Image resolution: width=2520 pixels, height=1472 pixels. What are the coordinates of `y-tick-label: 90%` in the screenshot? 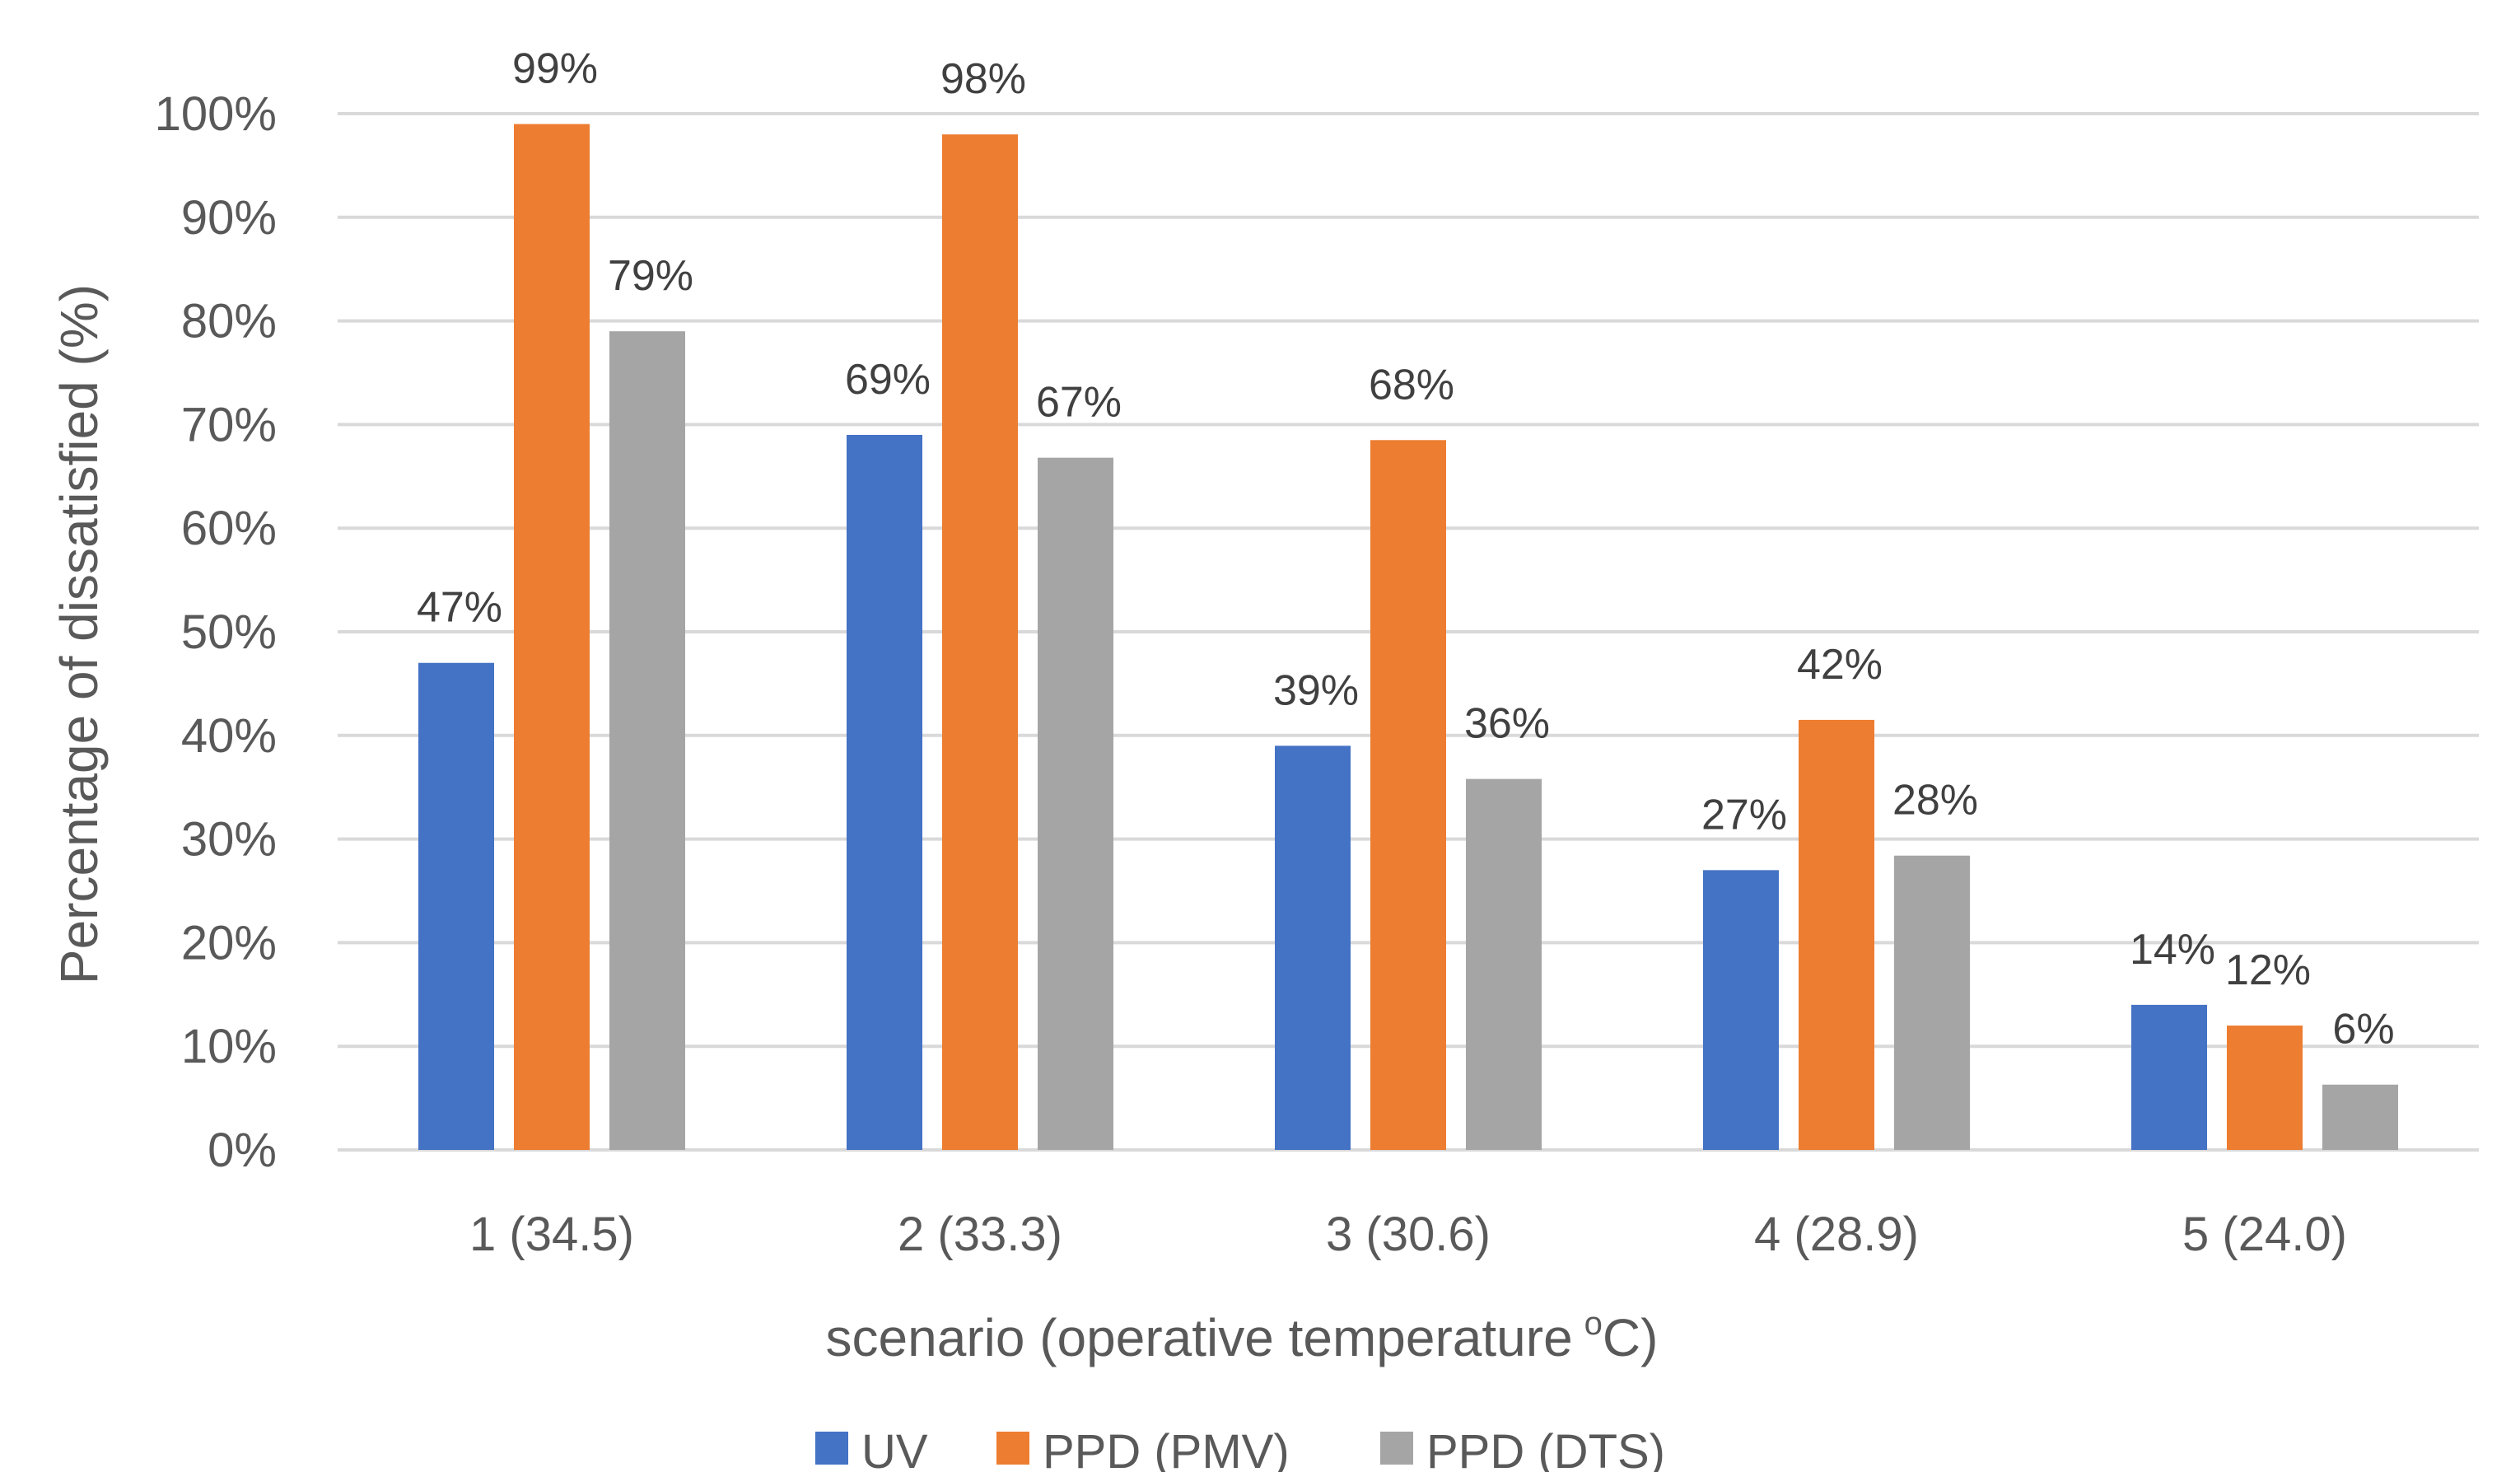 It's located at (229, 218).